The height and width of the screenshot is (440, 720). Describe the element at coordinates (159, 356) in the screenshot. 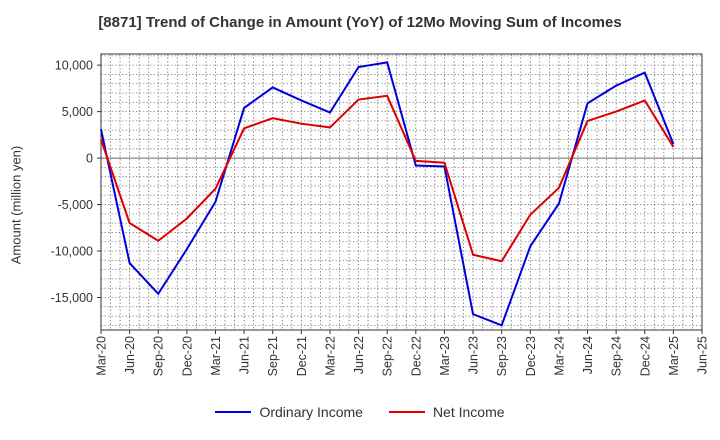

I see `x-tick-label: Sep-20` at that location.